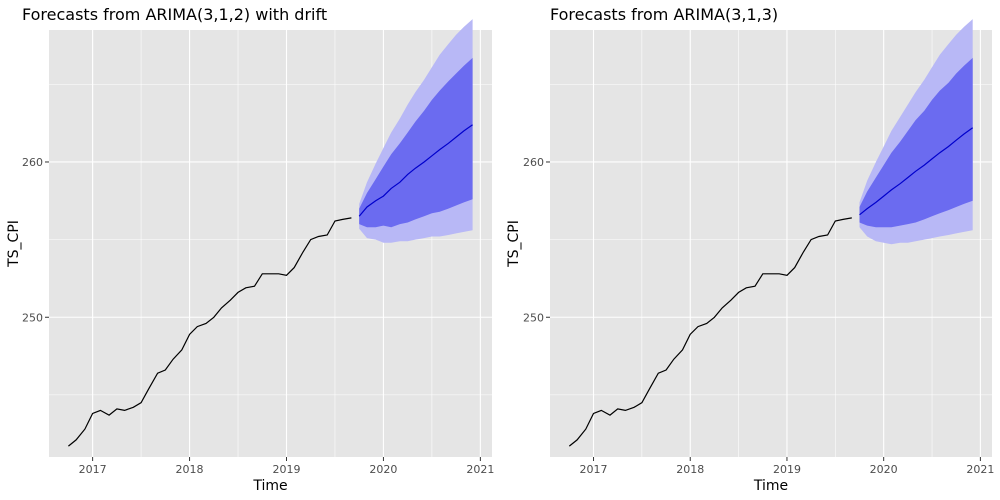 Image resolution: width=1000 pixels, height=500 pixels. I want to click on chart-title: Forecasts from ARIMA(3,1,2) with drift, so click(174, 14).